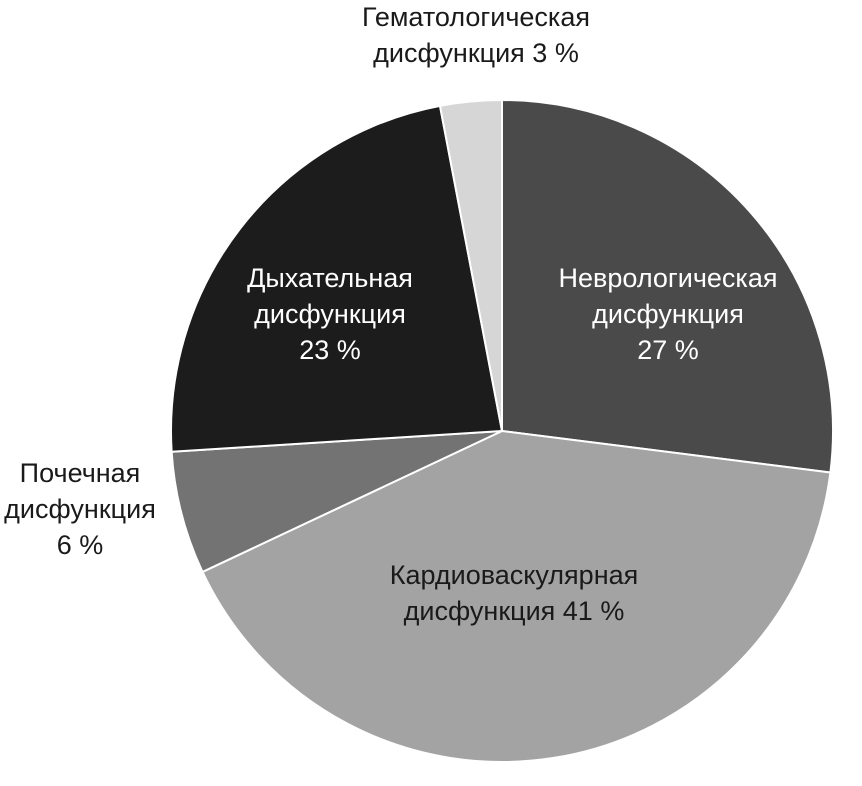 Image resolution: width=862 pixels, height=786 pixels. I want to click on pie-label-line: Почечная, so click(80, 473).